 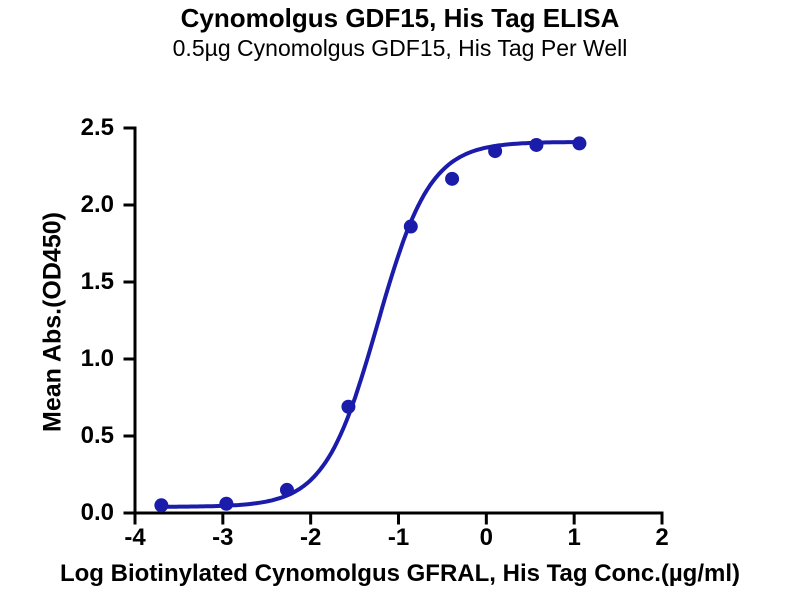 What do you see at coordinates (400, 18) in the screenshot?
I see `chart-title: Cynomolgus GDF15, His Tag ELISA` at bounding box center [400, 18].